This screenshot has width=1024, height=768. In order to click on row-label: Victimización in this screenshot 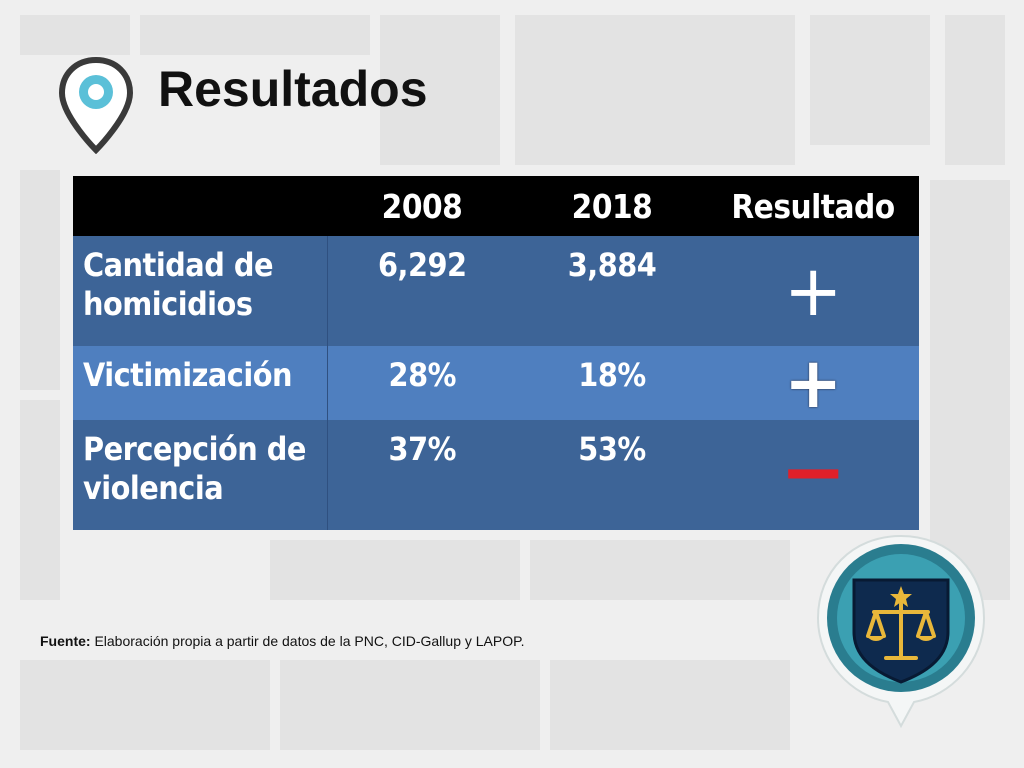, I will do `click(200, 383)`.